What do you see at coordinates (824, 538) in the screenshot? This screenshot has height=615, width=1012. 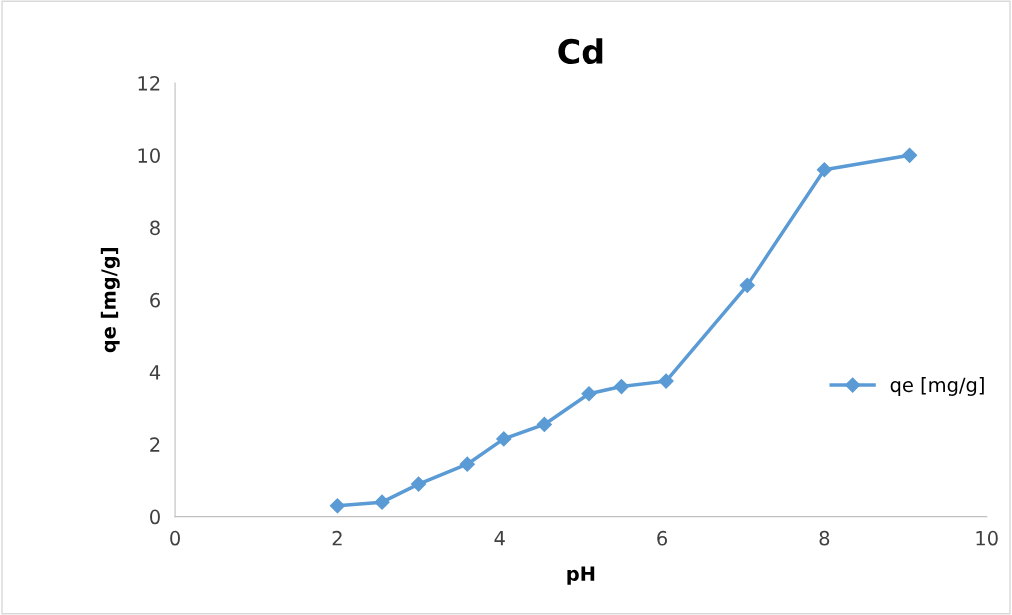 I see `x-tick-label: 8` at bounding box center [824, 538].